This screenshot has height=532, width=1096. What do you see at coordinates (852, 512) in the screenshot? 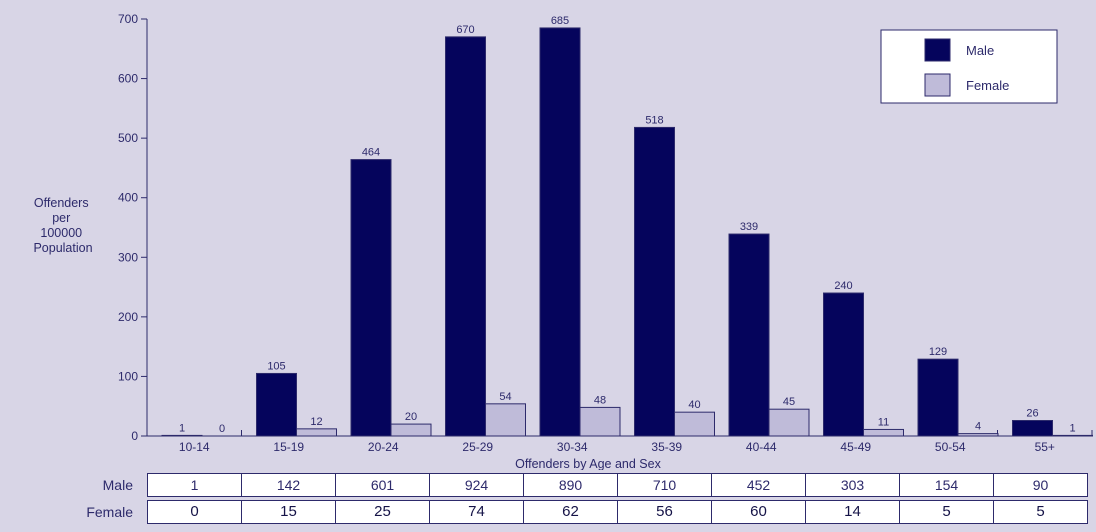
I see `table-cell: 14` at bounding box center [852, 512].